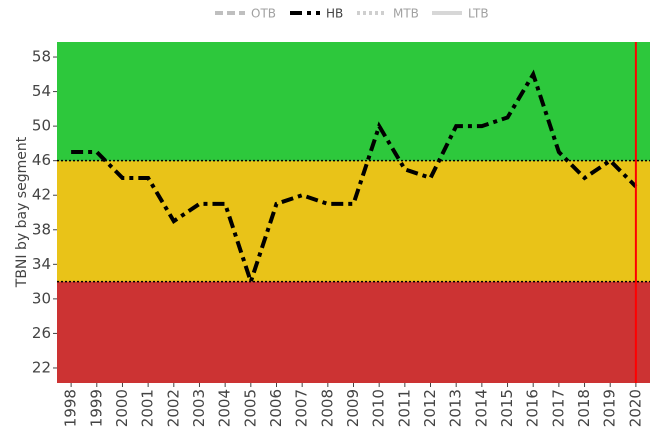 Image resolution: width=657 pixels, height=447 pixels. I want to click on x-tick-label: 2017, so click(558, 408).